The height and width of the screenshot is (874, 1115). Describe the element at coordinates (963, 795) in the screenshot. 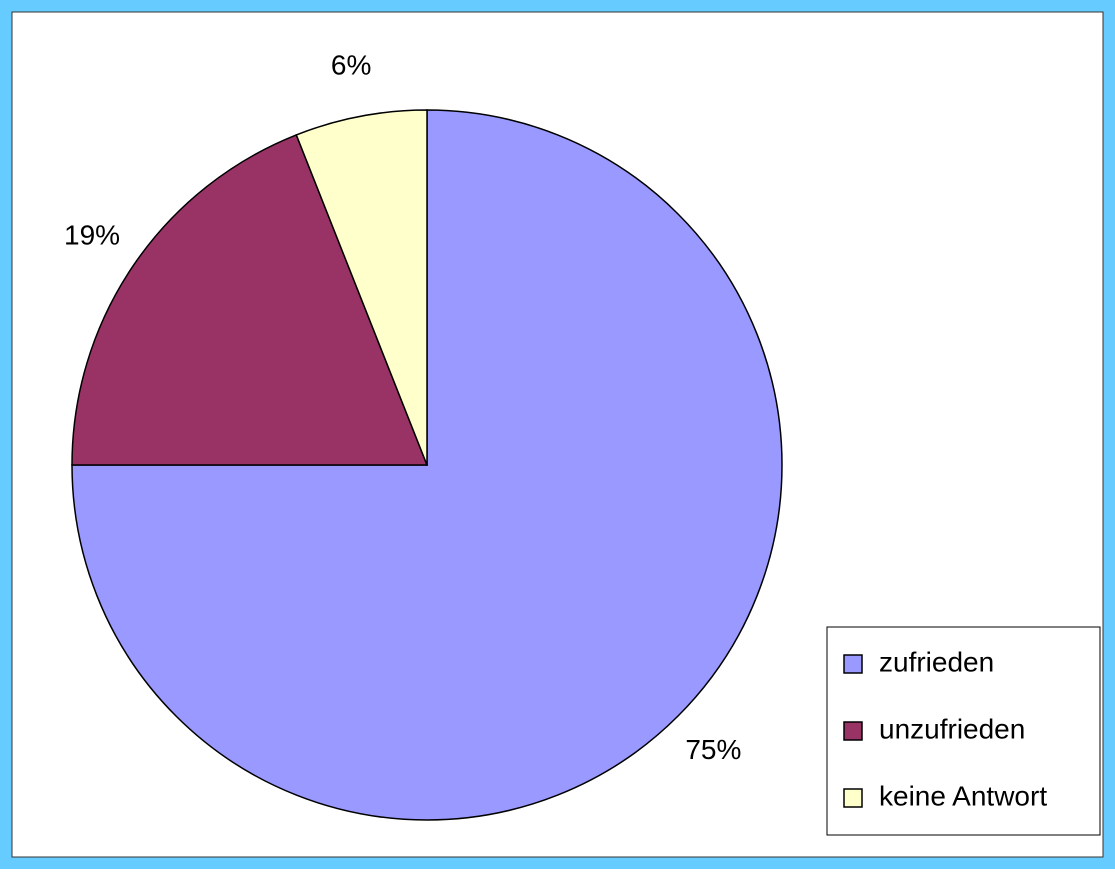

I see `legend-label: keine Antwort` at that location.